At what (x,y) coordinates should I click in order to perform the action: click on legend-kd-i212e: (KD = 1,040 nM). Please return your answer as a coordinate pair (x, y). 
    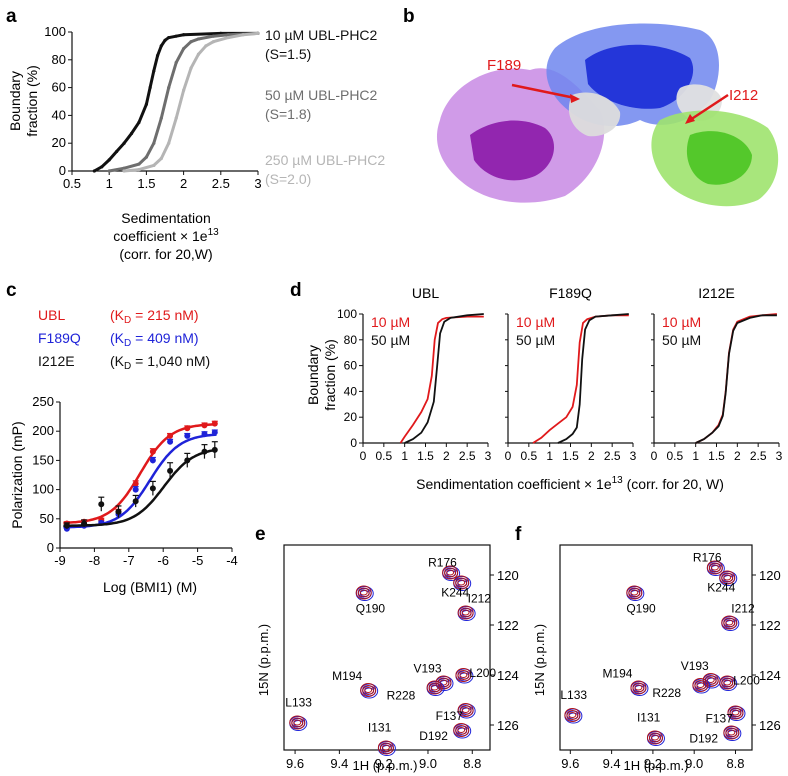
    Looking at the image, I should click on (160, 362).